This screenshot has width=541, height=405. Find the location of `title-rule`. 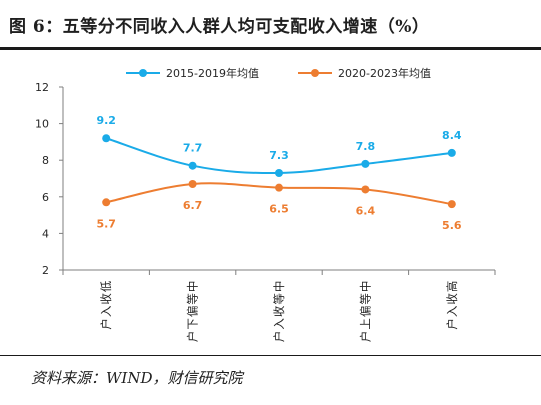

title-rule is located at coordinates (270, 48).